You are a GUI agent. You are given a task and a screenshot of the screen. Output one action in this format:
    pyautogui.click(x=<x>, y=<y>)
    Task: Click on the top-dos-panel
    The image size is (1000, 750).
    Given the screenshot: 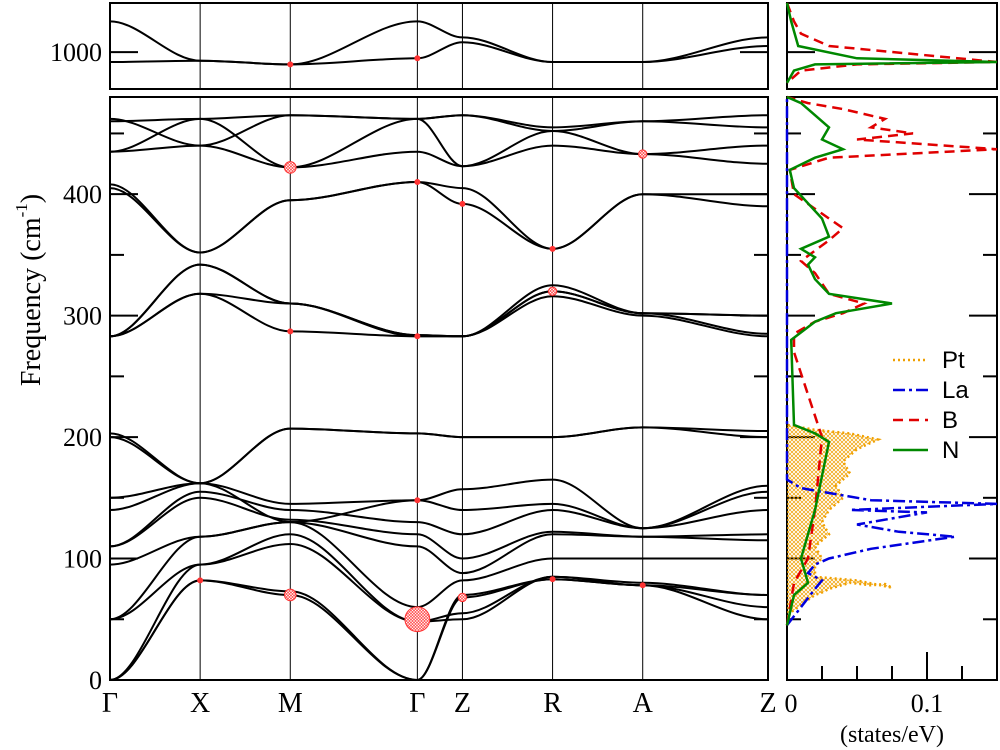 What is the action you would take?
    pyautogui.click(x=892, y=46)
    